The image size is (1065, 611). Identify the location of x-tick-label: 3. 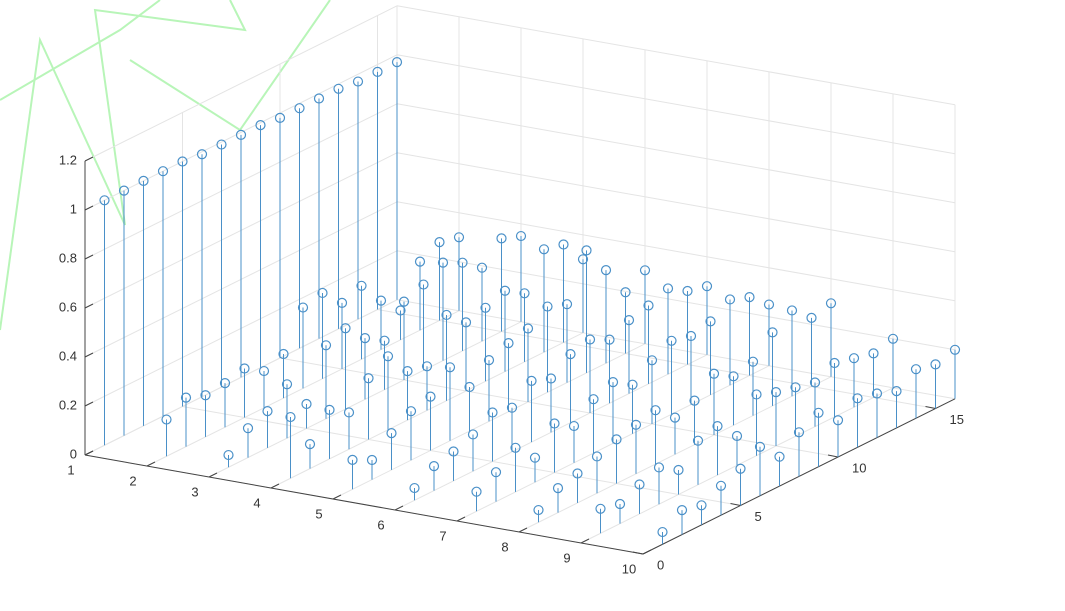
(194, 491).